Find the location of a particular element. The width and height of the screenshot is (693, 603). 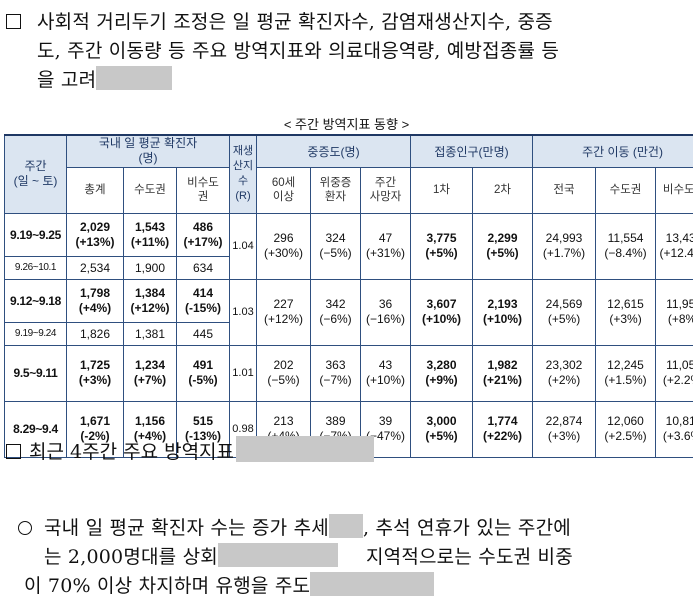

header-vaccination: 접종인구(만명) is located at coordinates (471, 151).